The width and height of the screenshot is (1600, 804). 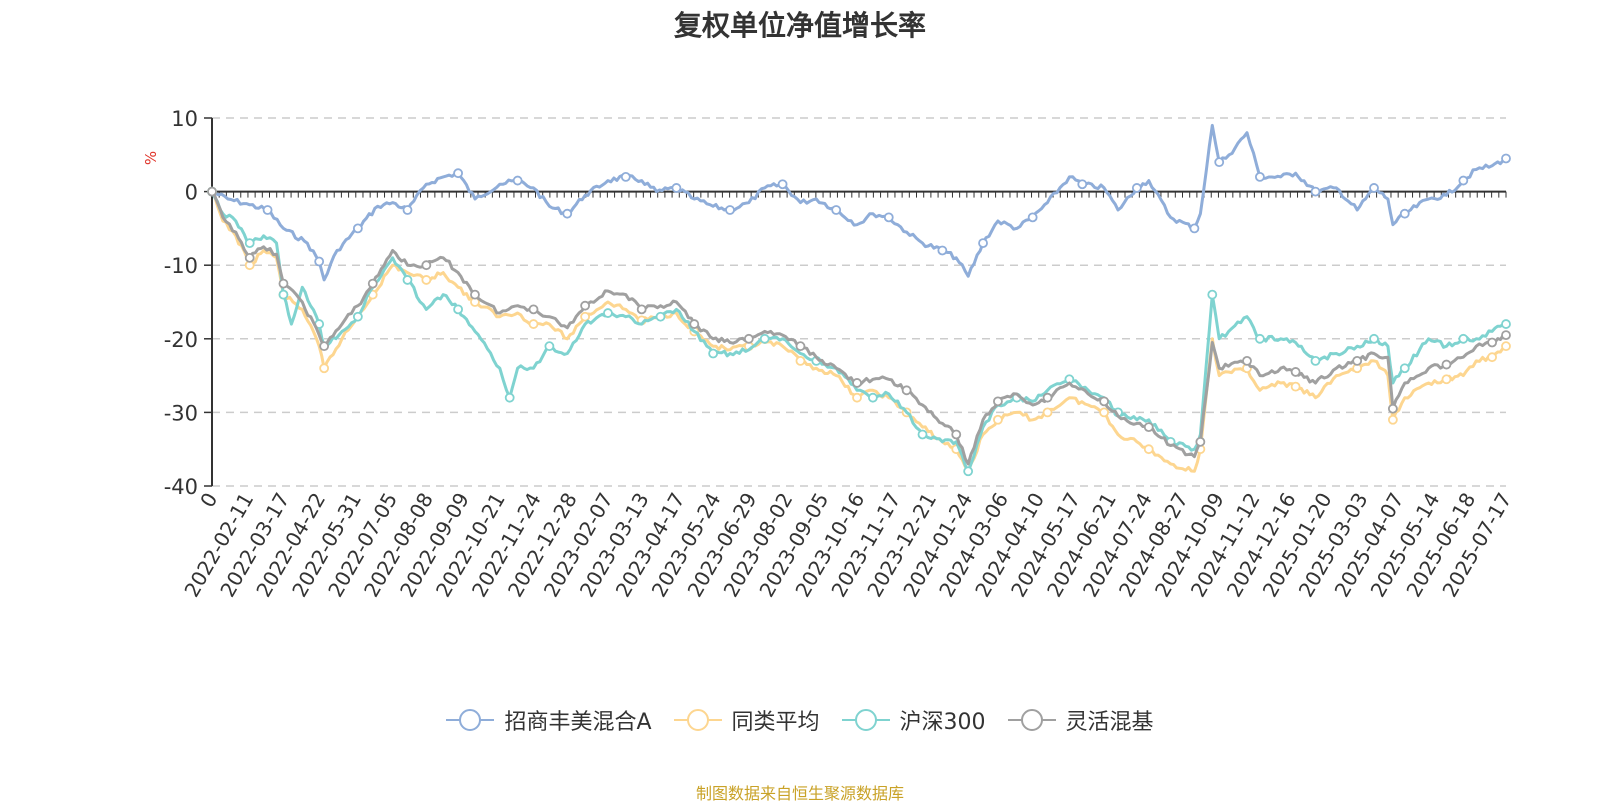 I want to click on y-tick-label: -20, so click(x=181, y=340).